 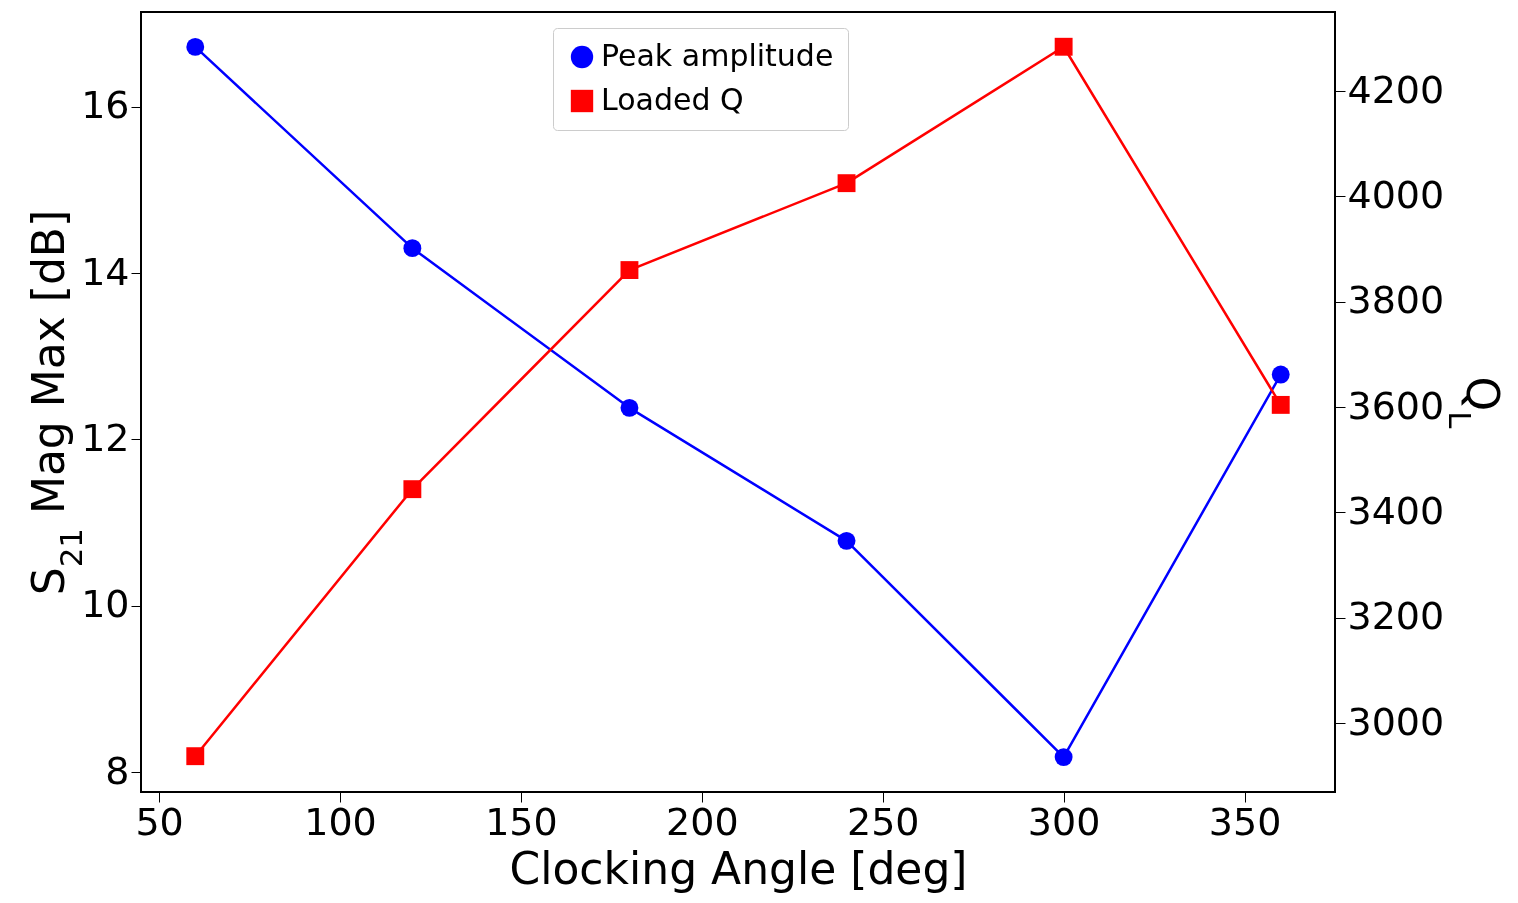 What do you see at coordinates (1064, 821) in the screenshot?
I see `x-tick-label: 300` at bounding box center [1064, 821].